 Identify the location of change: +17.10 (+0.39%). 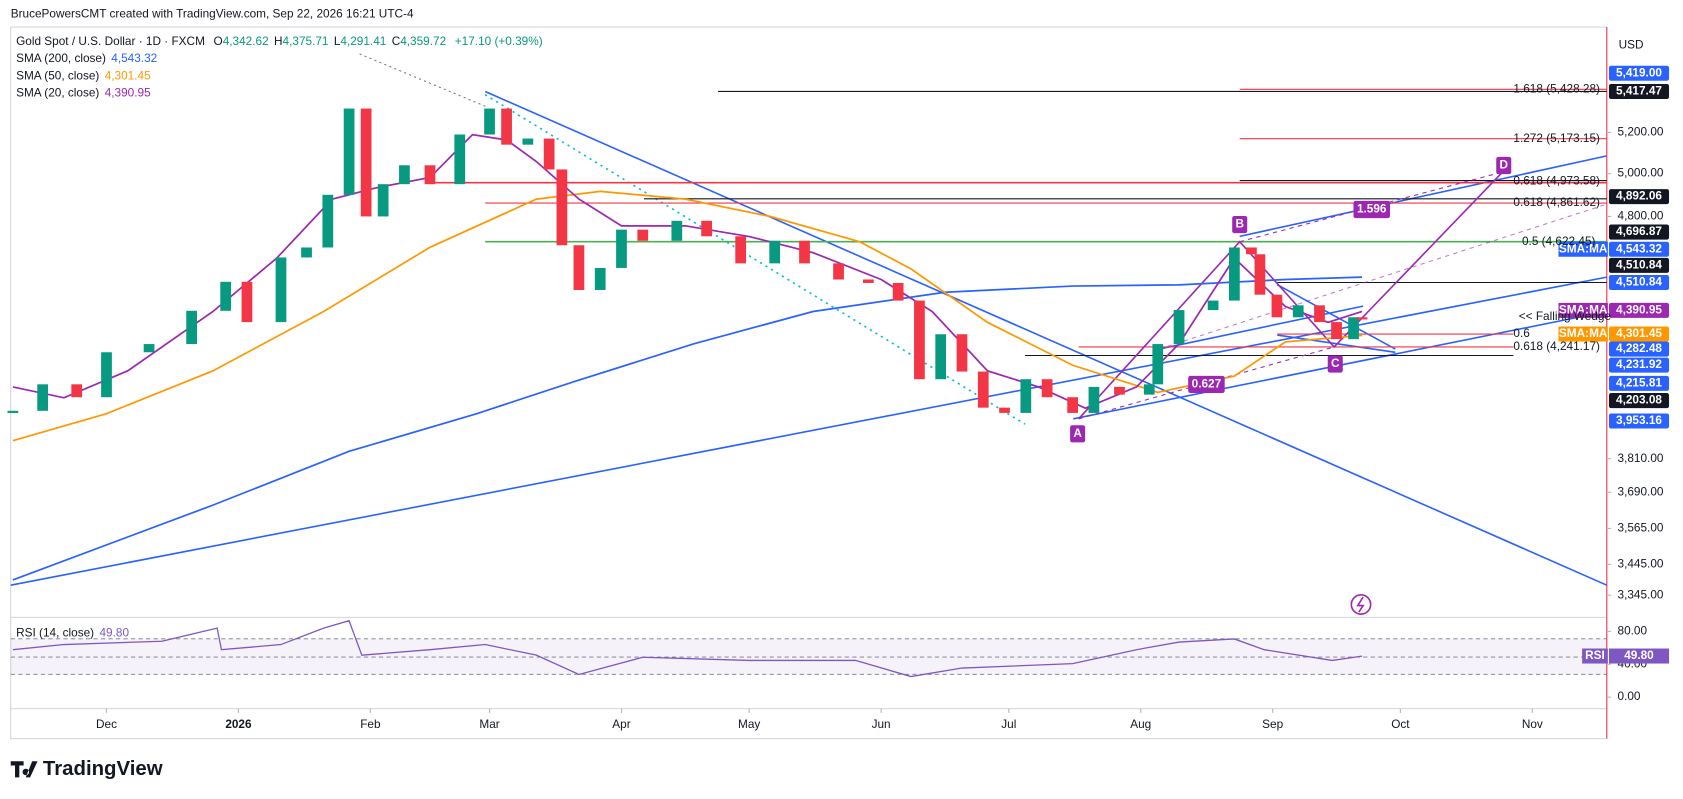
(499, 41).